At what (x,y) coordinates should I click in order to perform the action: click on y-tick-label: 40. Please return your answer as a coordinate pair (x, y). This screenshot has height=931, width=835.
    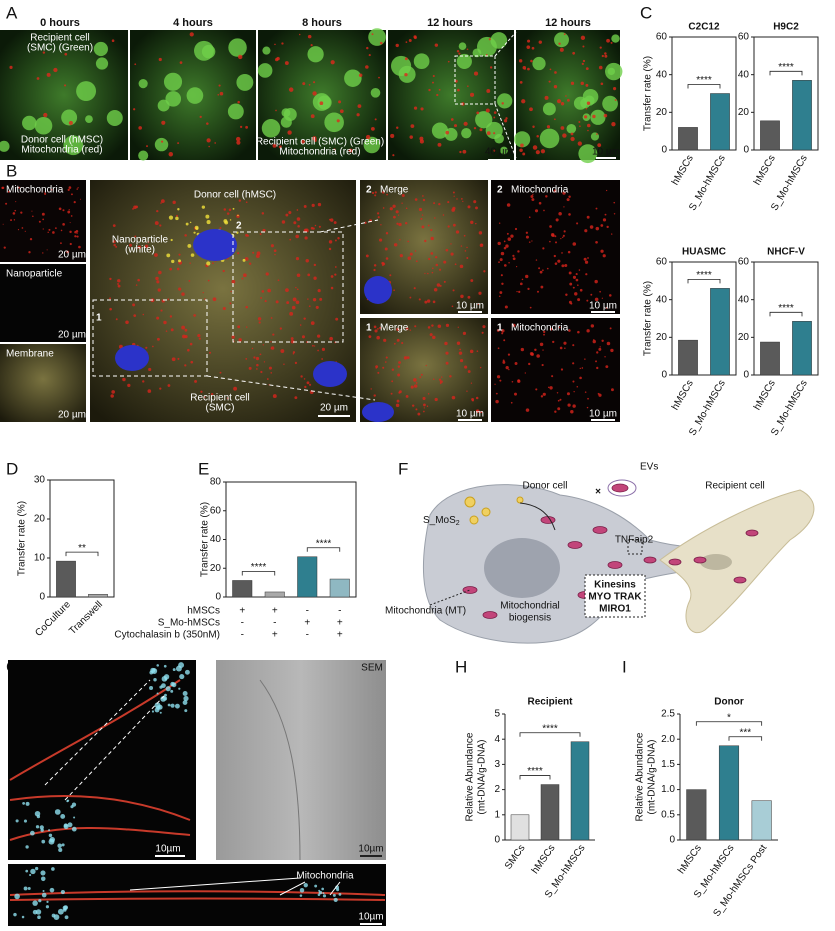
    Looking at the image, I should click on (744, 299).